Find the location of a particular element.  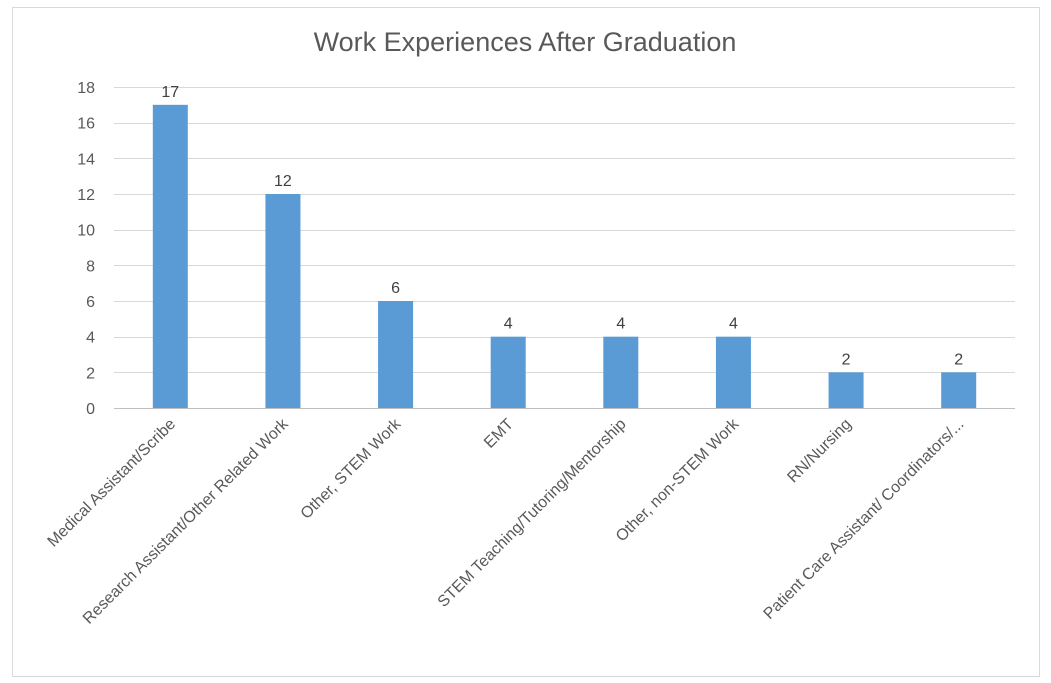

data-label: 17 is located at coordinates (170, 92).